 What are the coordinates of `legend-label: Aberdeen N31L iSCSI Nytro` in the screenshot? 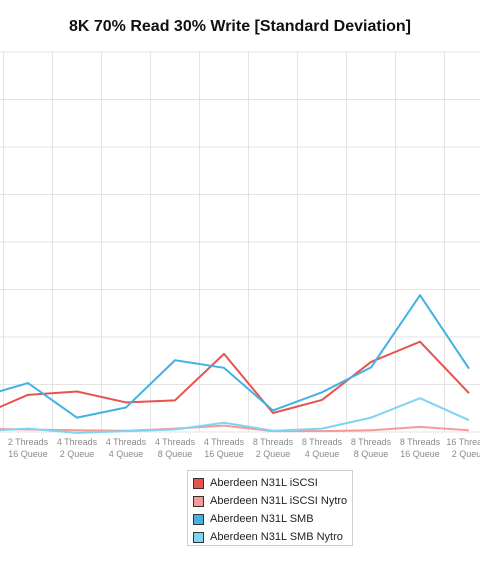 It's located at (279, 501).